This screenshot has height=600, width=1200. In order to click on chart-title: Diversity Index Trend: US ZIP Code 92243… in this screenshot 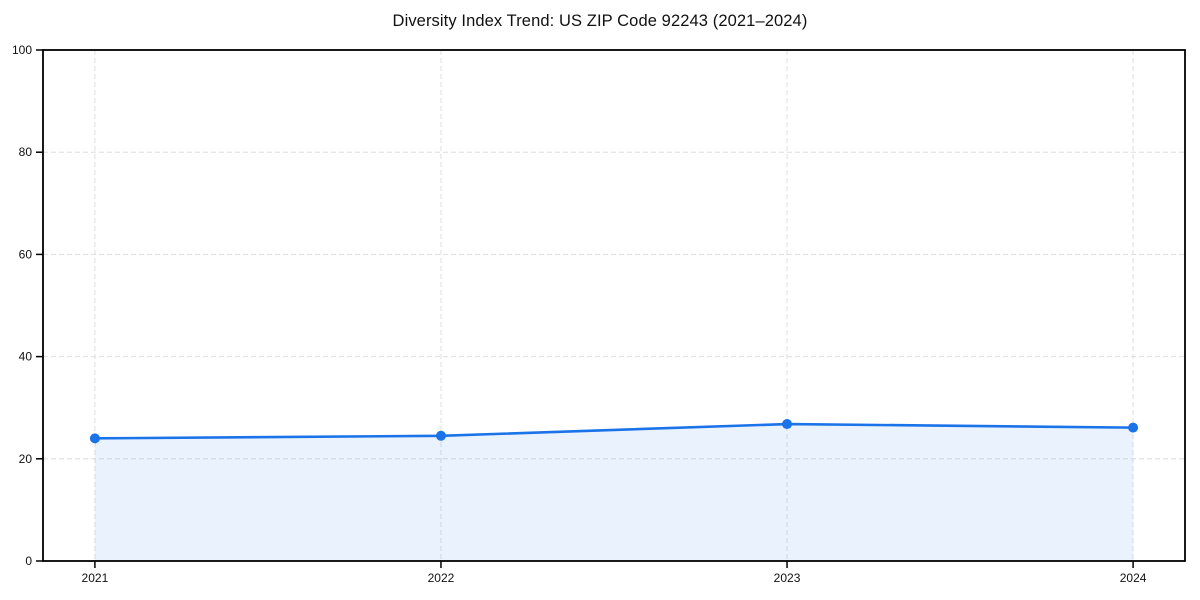, I will do `click(600, 21)`.